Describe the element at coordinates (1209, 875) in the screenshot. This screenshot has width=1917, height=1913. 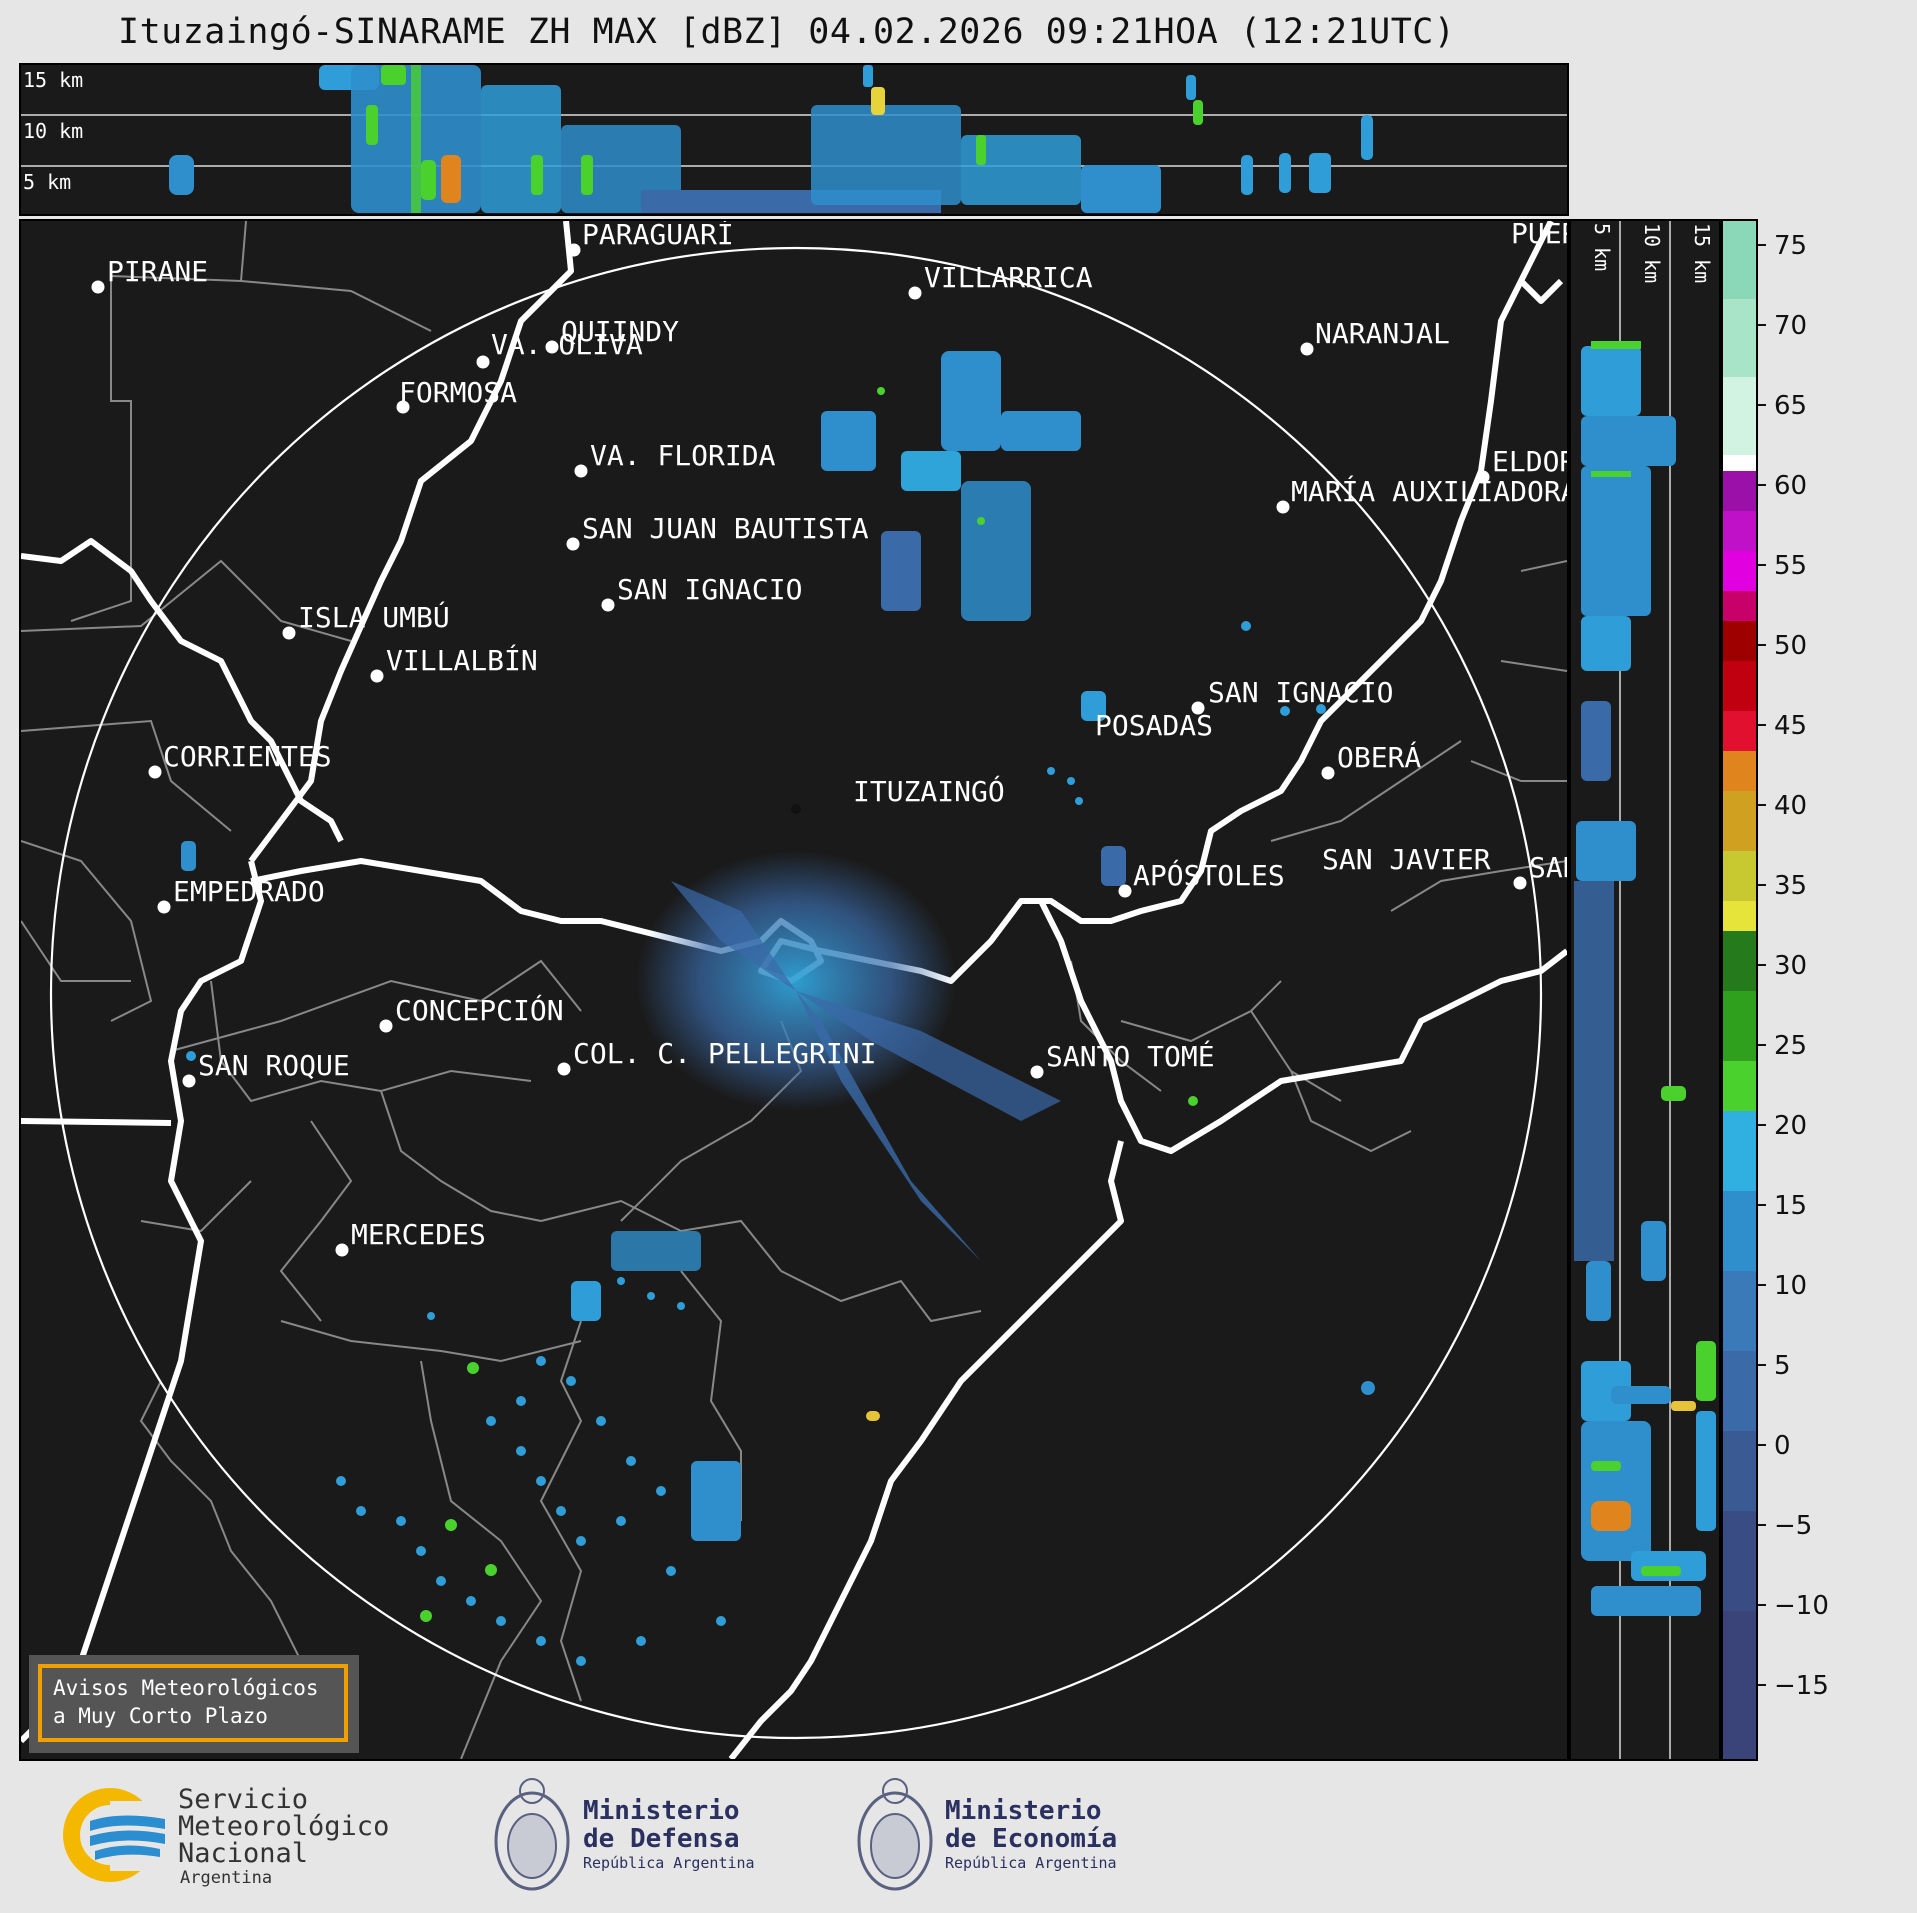
I see `city-label: APÓSTOLES` at that location.